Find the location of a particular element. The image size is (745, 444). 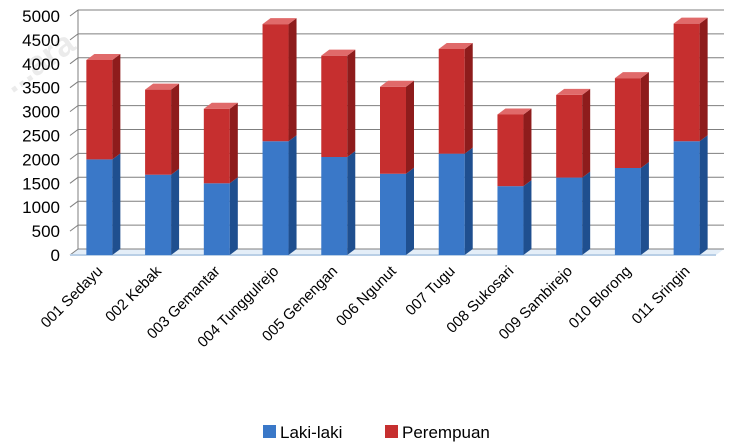

legend: Laki-laki Perempuan is located at coordinates (376, 432).